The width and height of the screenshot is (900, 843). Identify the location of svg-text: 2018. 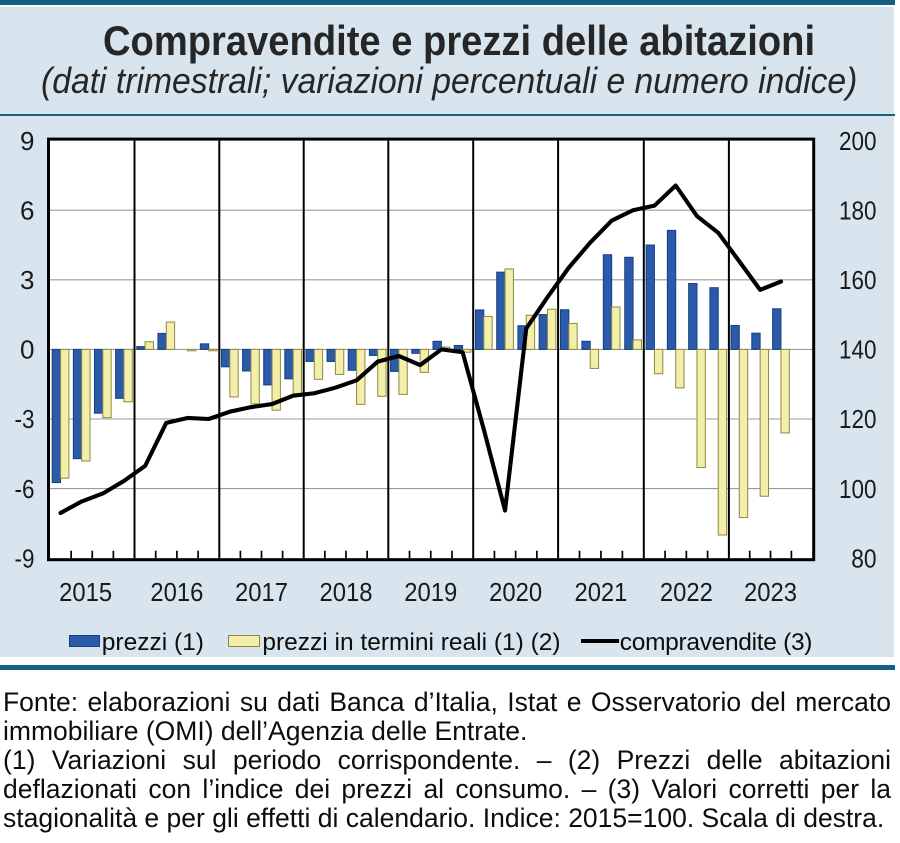
(346, 592).